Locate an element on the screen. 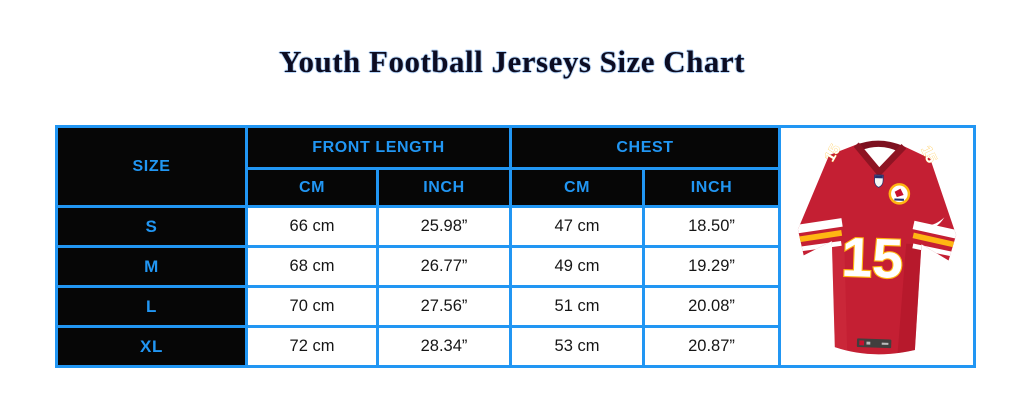 The height and width of the screenshot is (418, 1024). jersey-back-collar is located at coordinates (880, 146).